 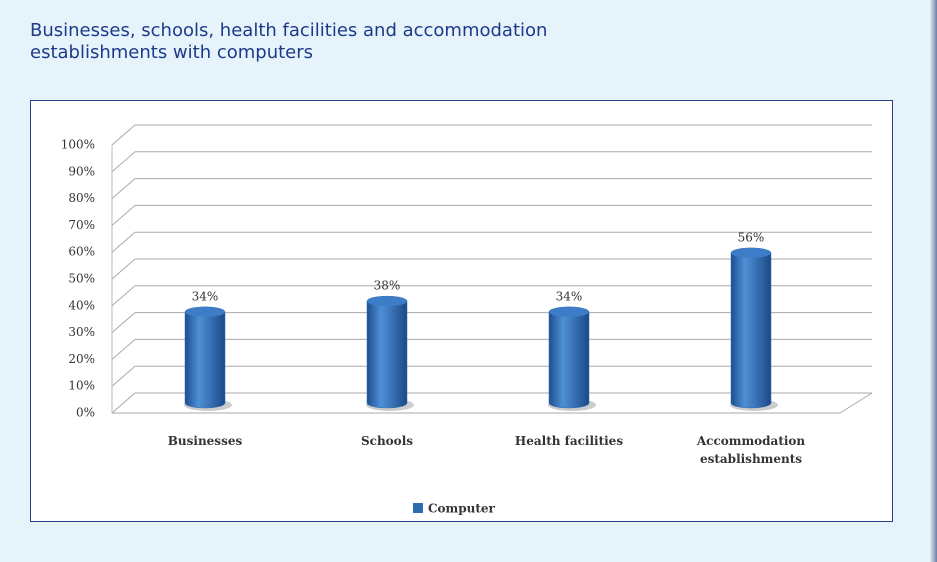 I want to click on value-label: 56%, so click(x=751, y=237).